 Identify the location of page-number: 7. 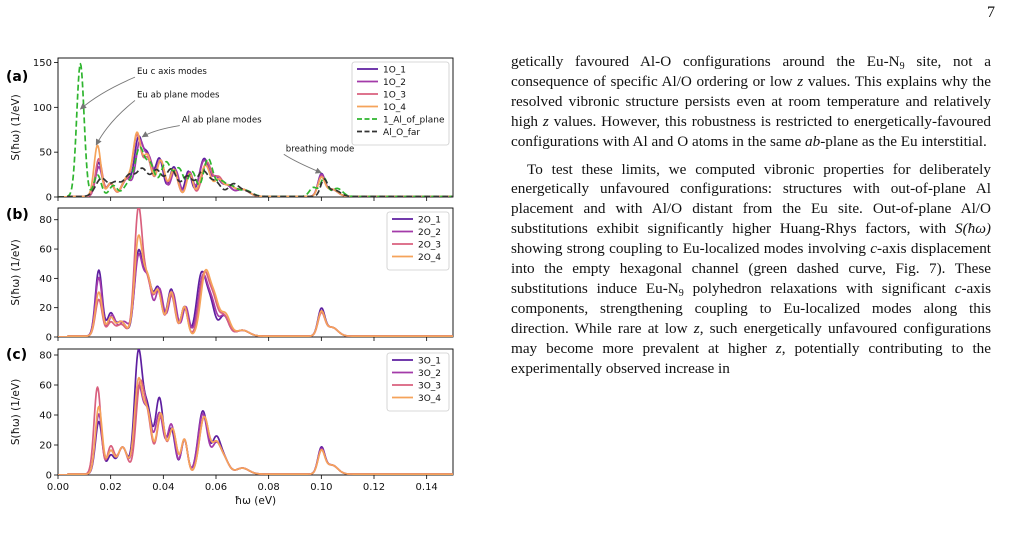
(991, 12).